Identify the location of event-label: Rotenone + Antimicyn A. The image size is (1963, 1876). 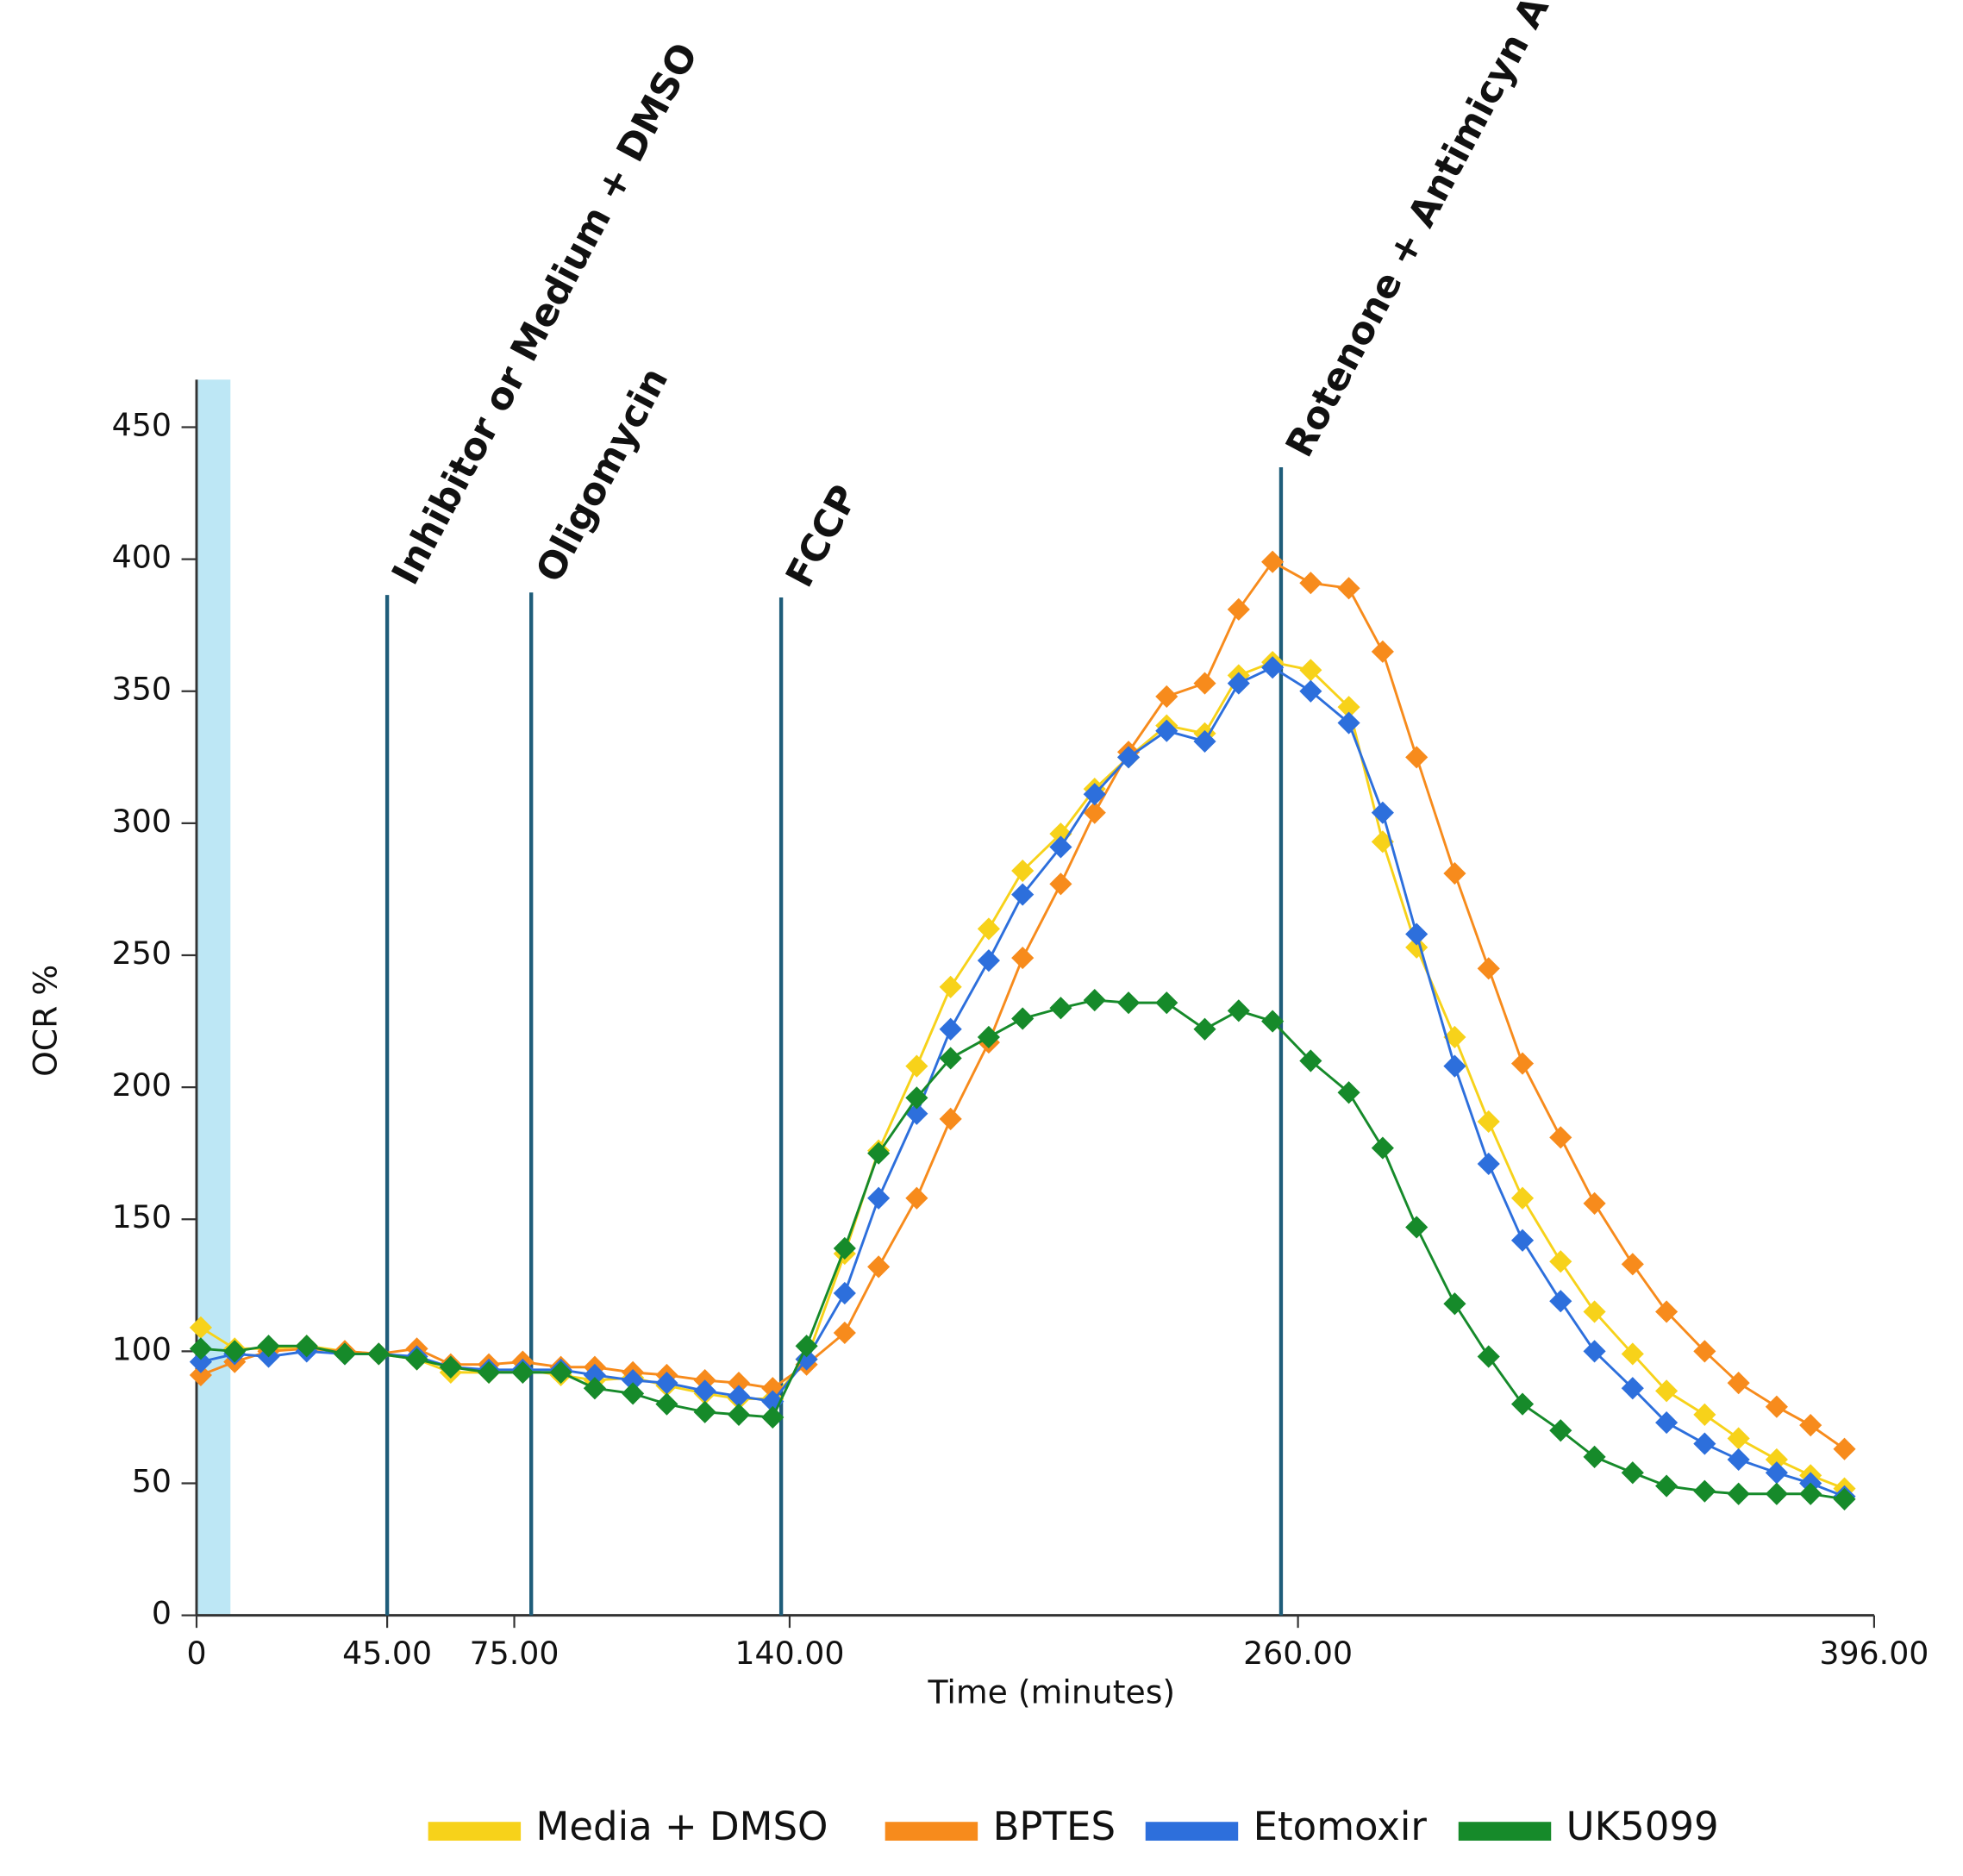
(1418, 232).